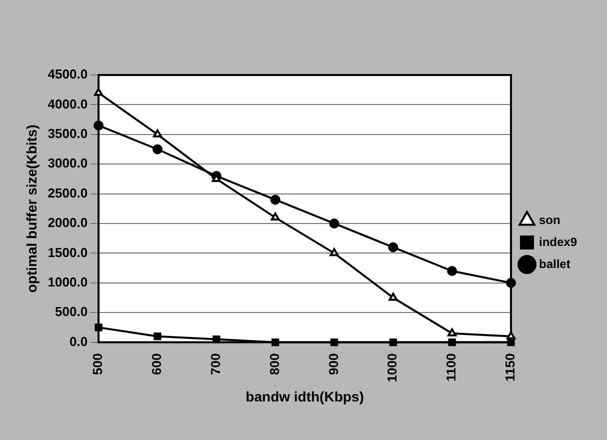  What do you see at coordinates (305, 396) in the screenshot?
I see `x-axis-title: bandw idth(Kbps)` at bounding box center [305, 396].